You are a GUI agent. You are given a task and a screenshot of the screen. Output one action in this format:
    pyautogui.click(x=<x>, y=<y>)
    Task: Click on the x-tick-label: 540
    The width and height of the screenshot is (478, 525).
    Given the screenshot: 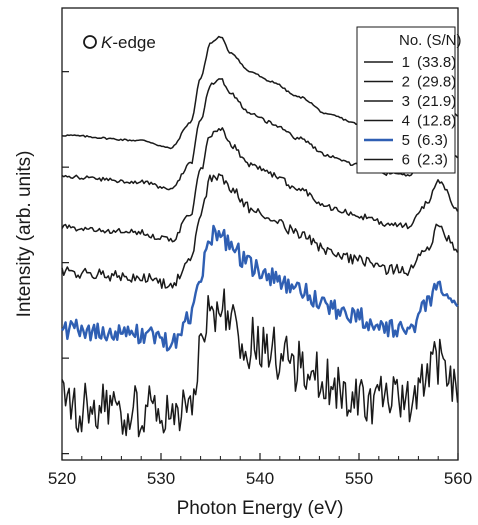 What is the action you would take?
    pyautogui.click(x=260, y=478)
    